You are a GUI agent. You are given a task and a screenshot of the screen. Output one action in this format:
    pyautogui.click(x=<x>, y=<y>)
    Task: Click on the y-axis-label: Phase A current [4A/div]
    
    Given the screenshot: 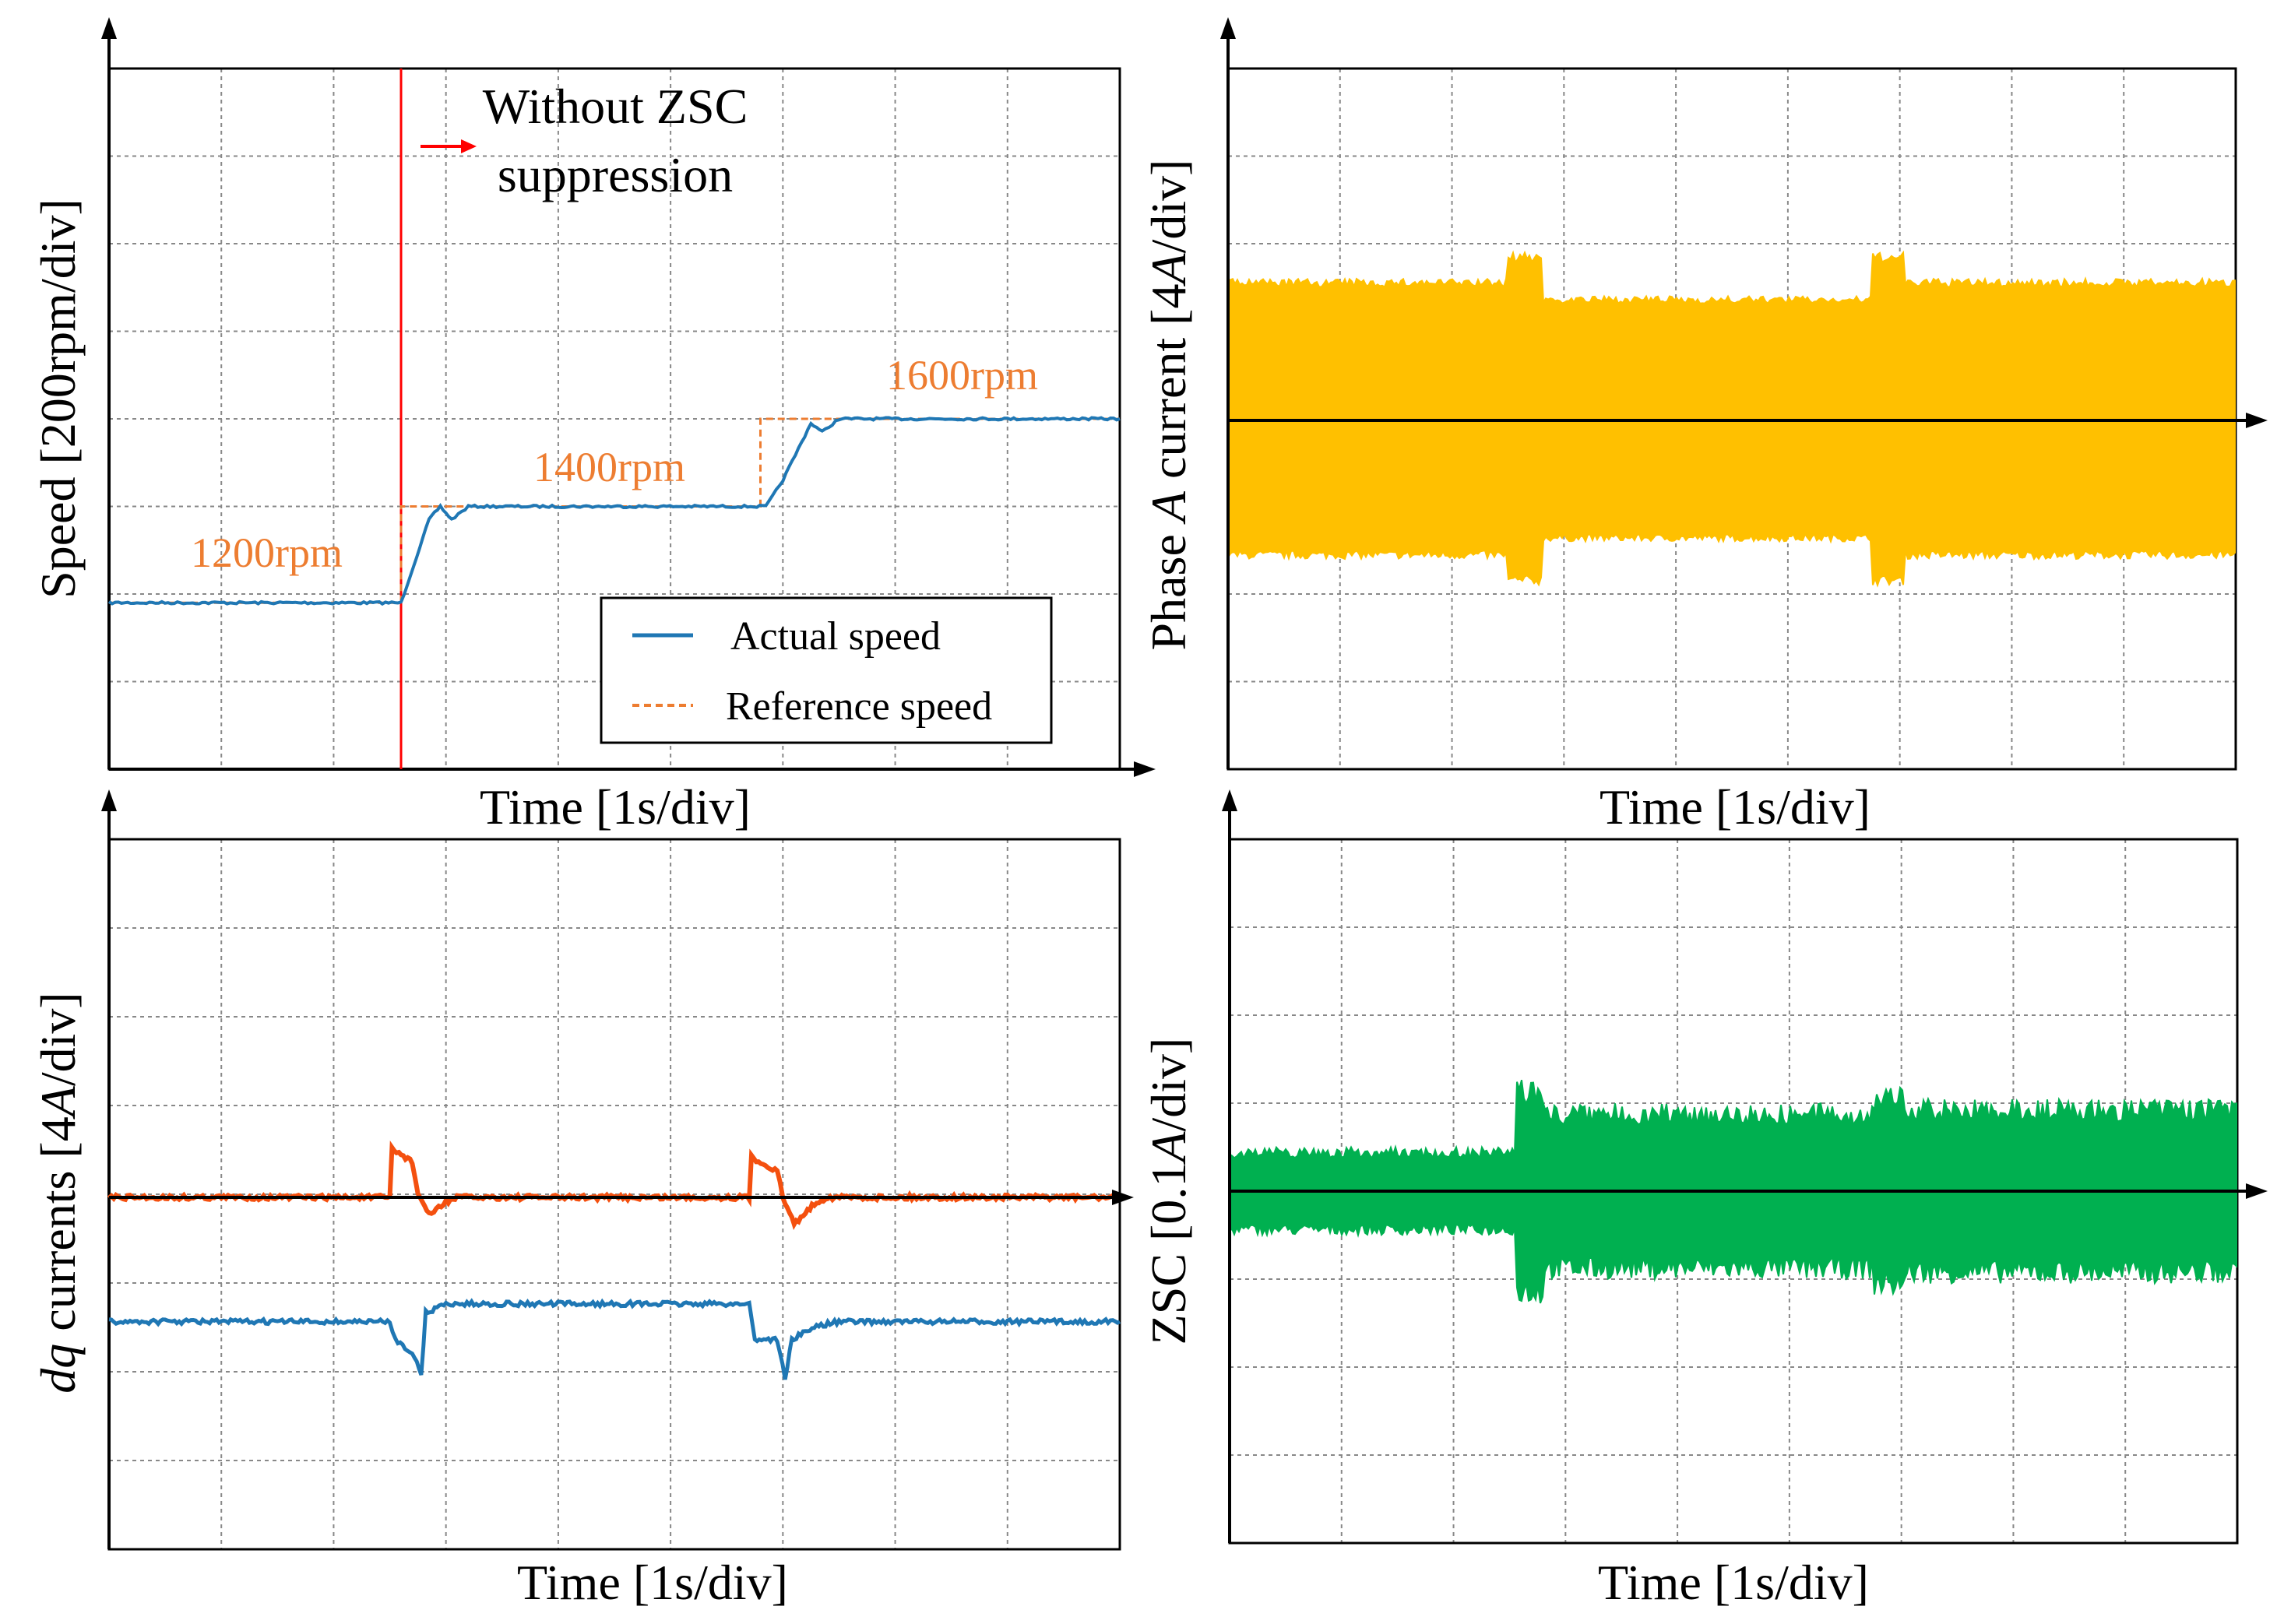 What is the action you would take?
    pyautogui.click(x=1168, y=405)
    